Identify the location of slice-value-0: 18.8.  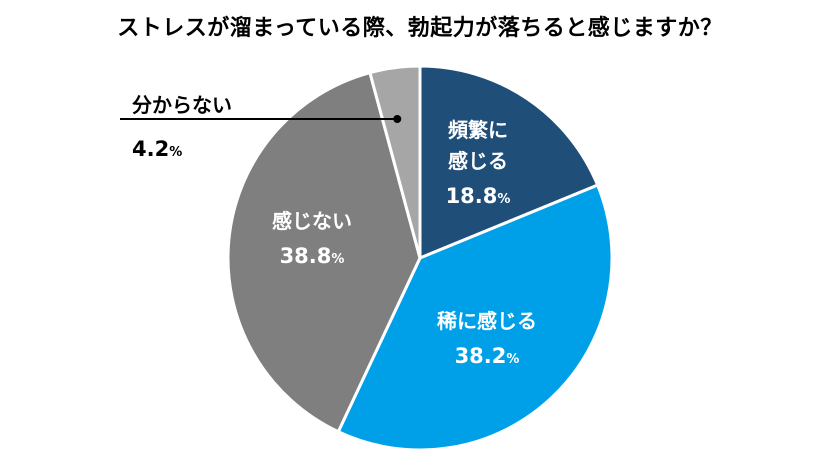
(472, 196).